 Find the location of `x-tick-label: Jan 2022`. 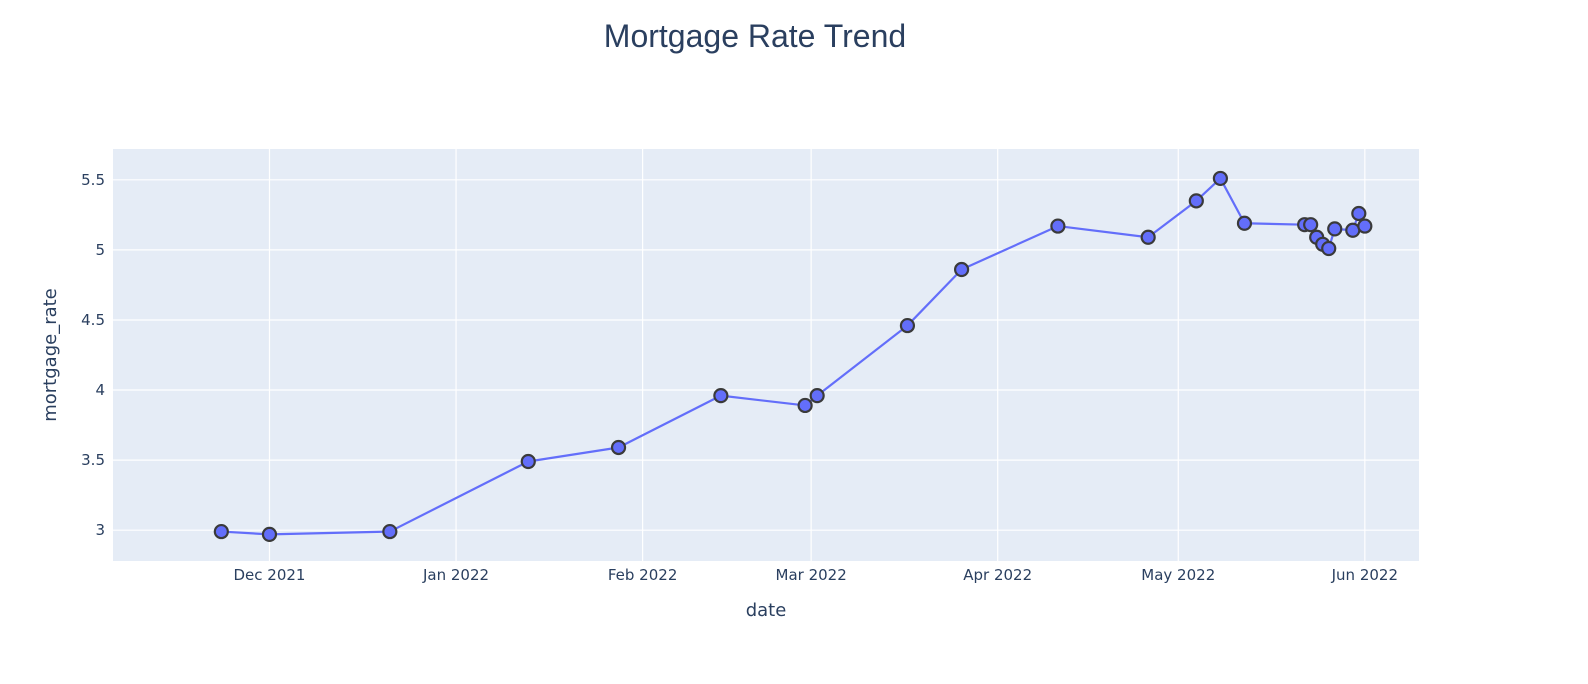

x-tick-label: Jan 2022 is located at coordinates (455, 575).